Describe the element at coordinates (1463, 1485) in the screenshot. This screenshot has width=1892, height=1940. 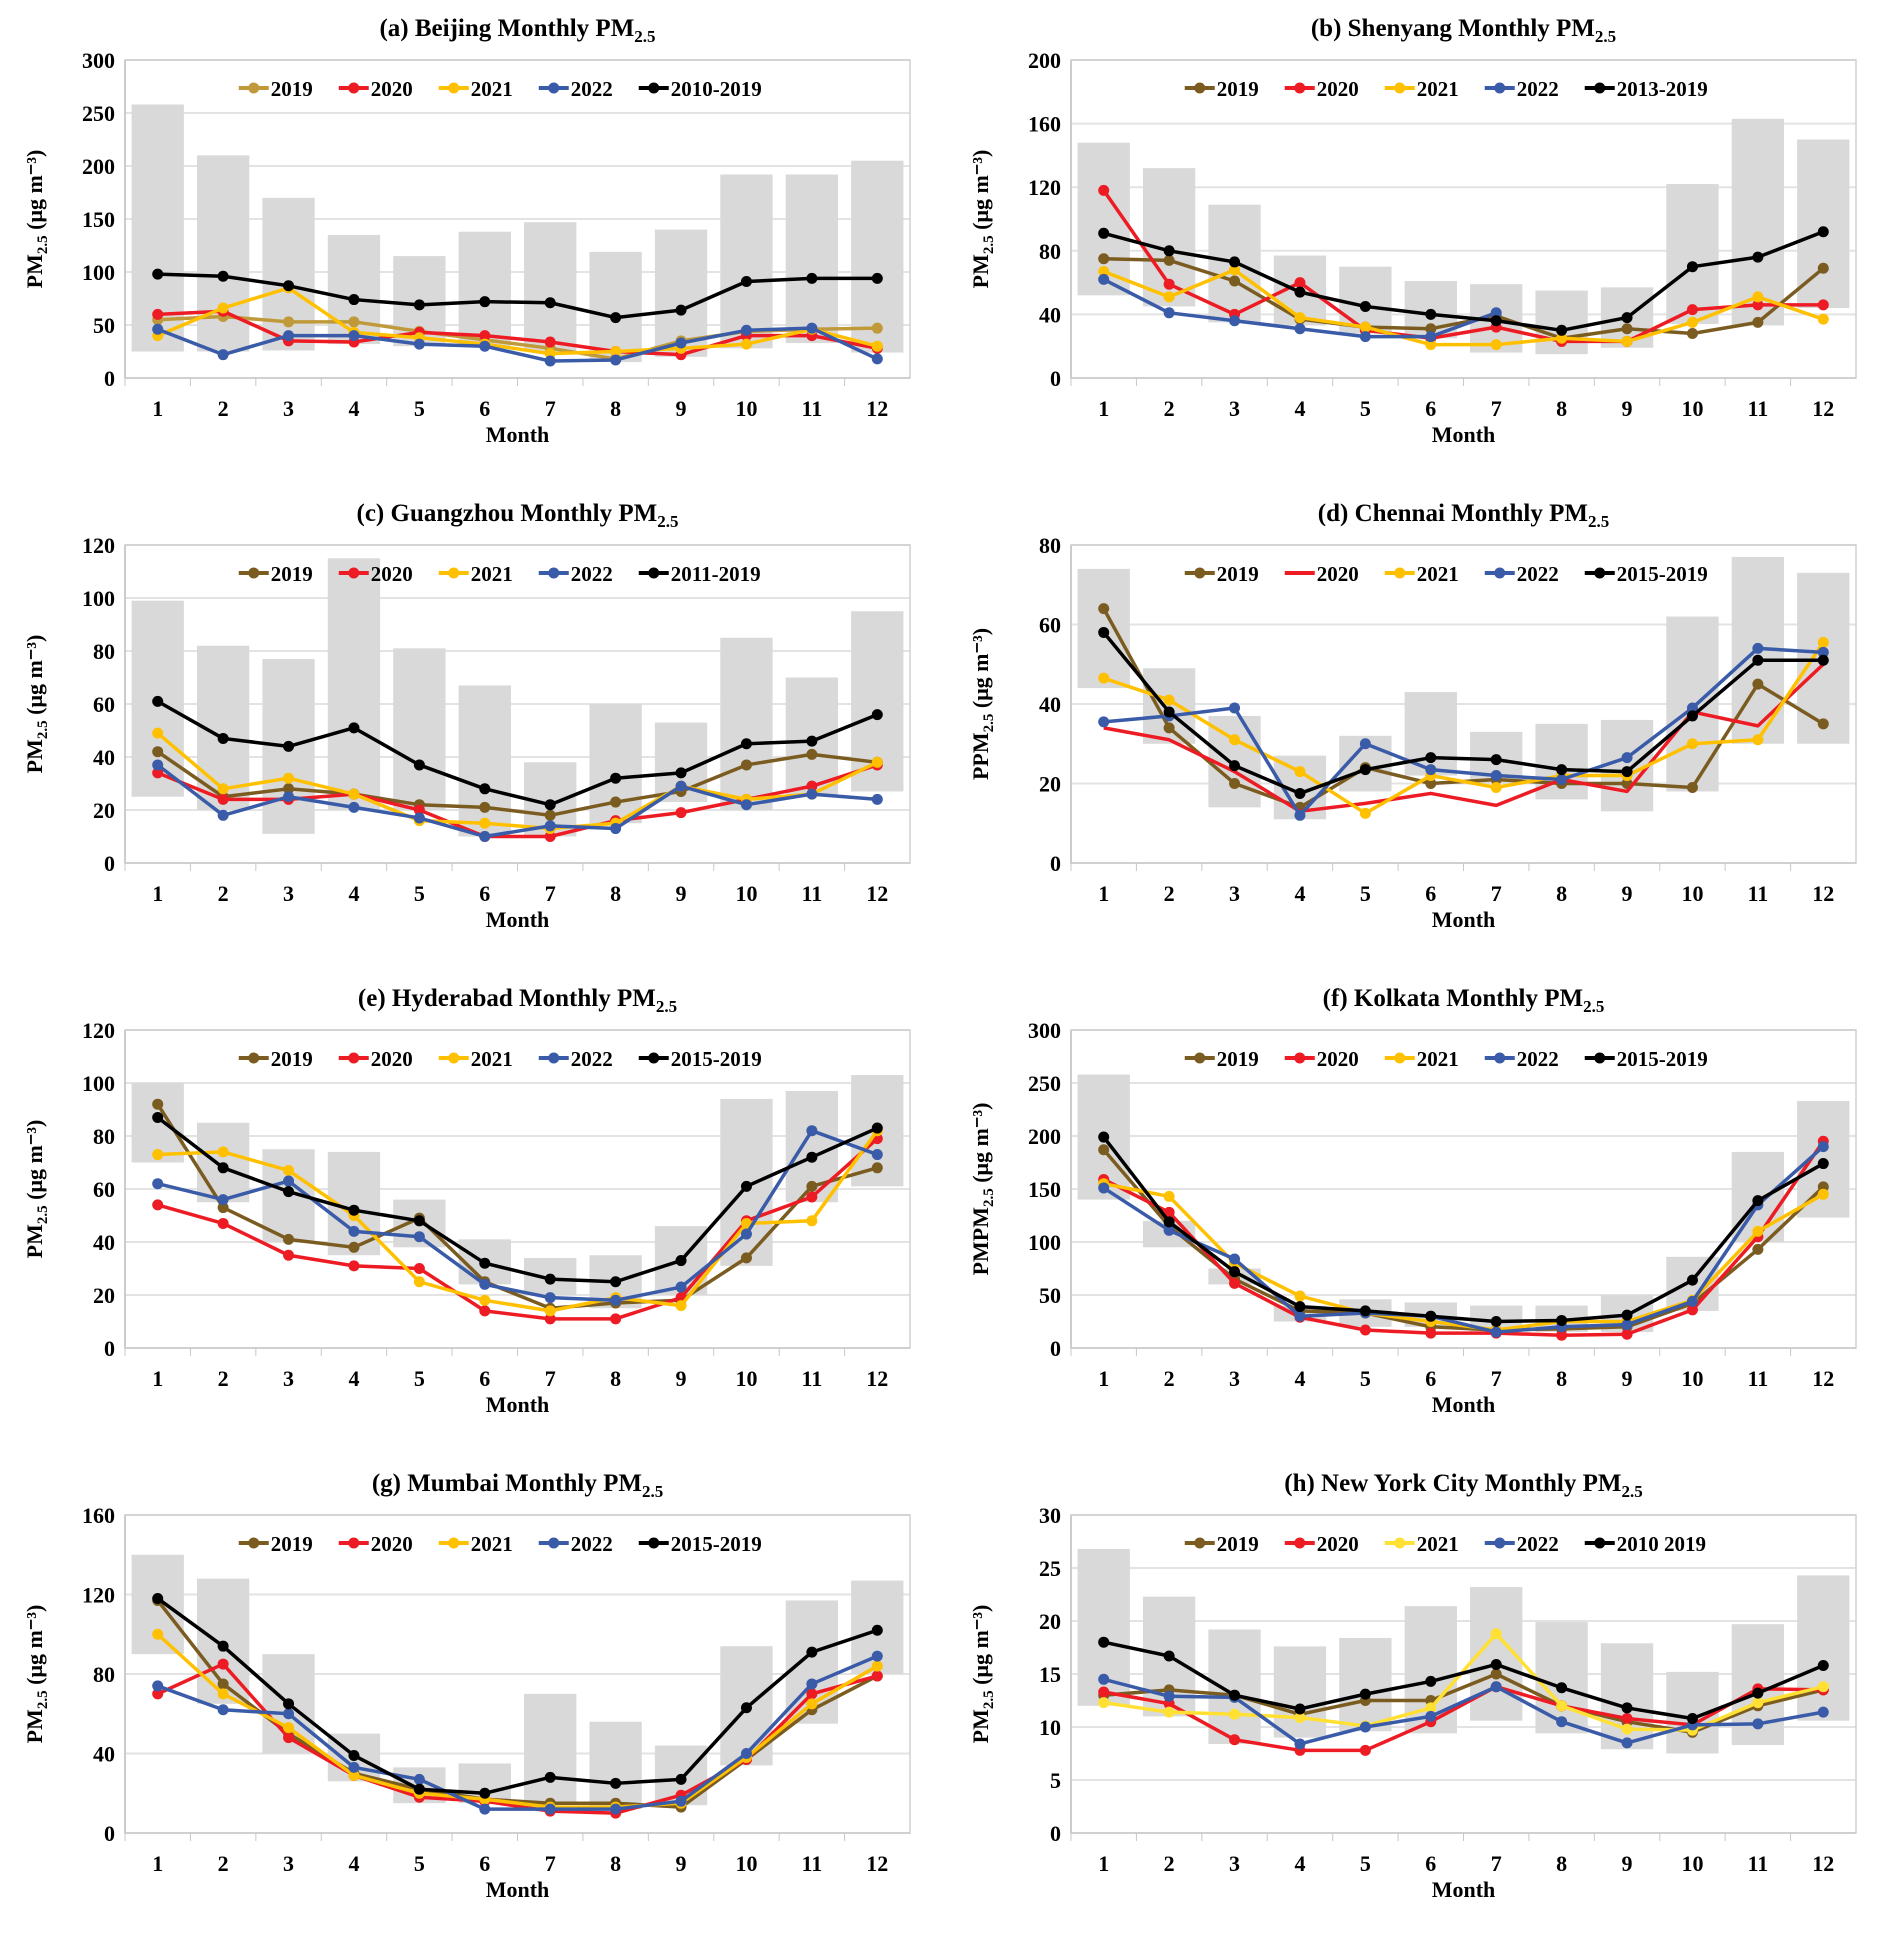
I see `chart-title: (h) New York City Monthly PM2.5` at that location.